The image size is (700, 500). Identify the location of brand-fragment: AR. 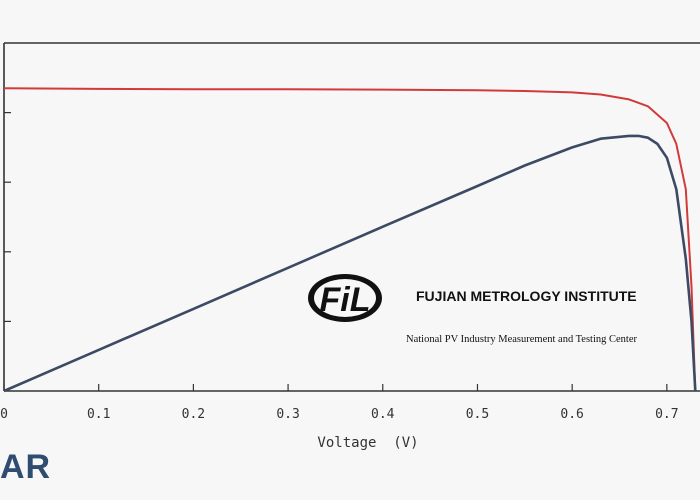
(26, 467).